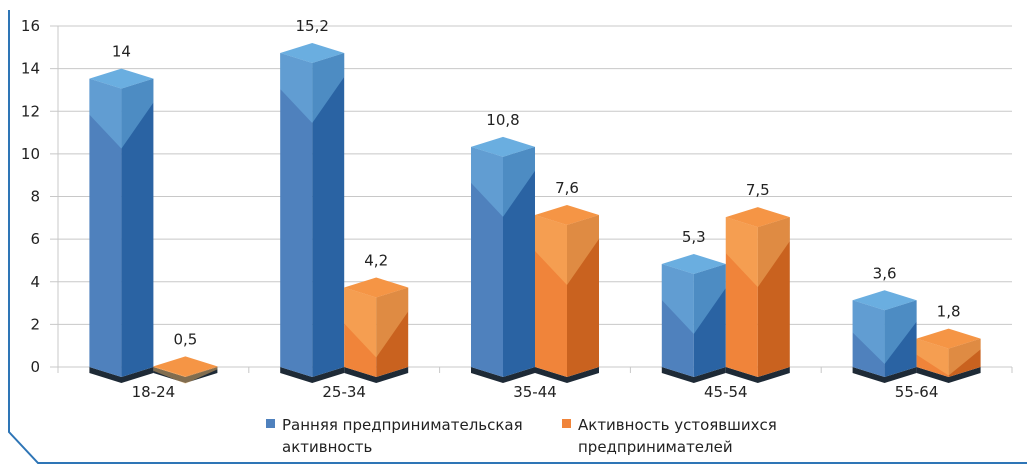 Image resolution: width=1027 pixels, height=472 pixels. I want to click on y-tick-label: 14, so click(30, 69).